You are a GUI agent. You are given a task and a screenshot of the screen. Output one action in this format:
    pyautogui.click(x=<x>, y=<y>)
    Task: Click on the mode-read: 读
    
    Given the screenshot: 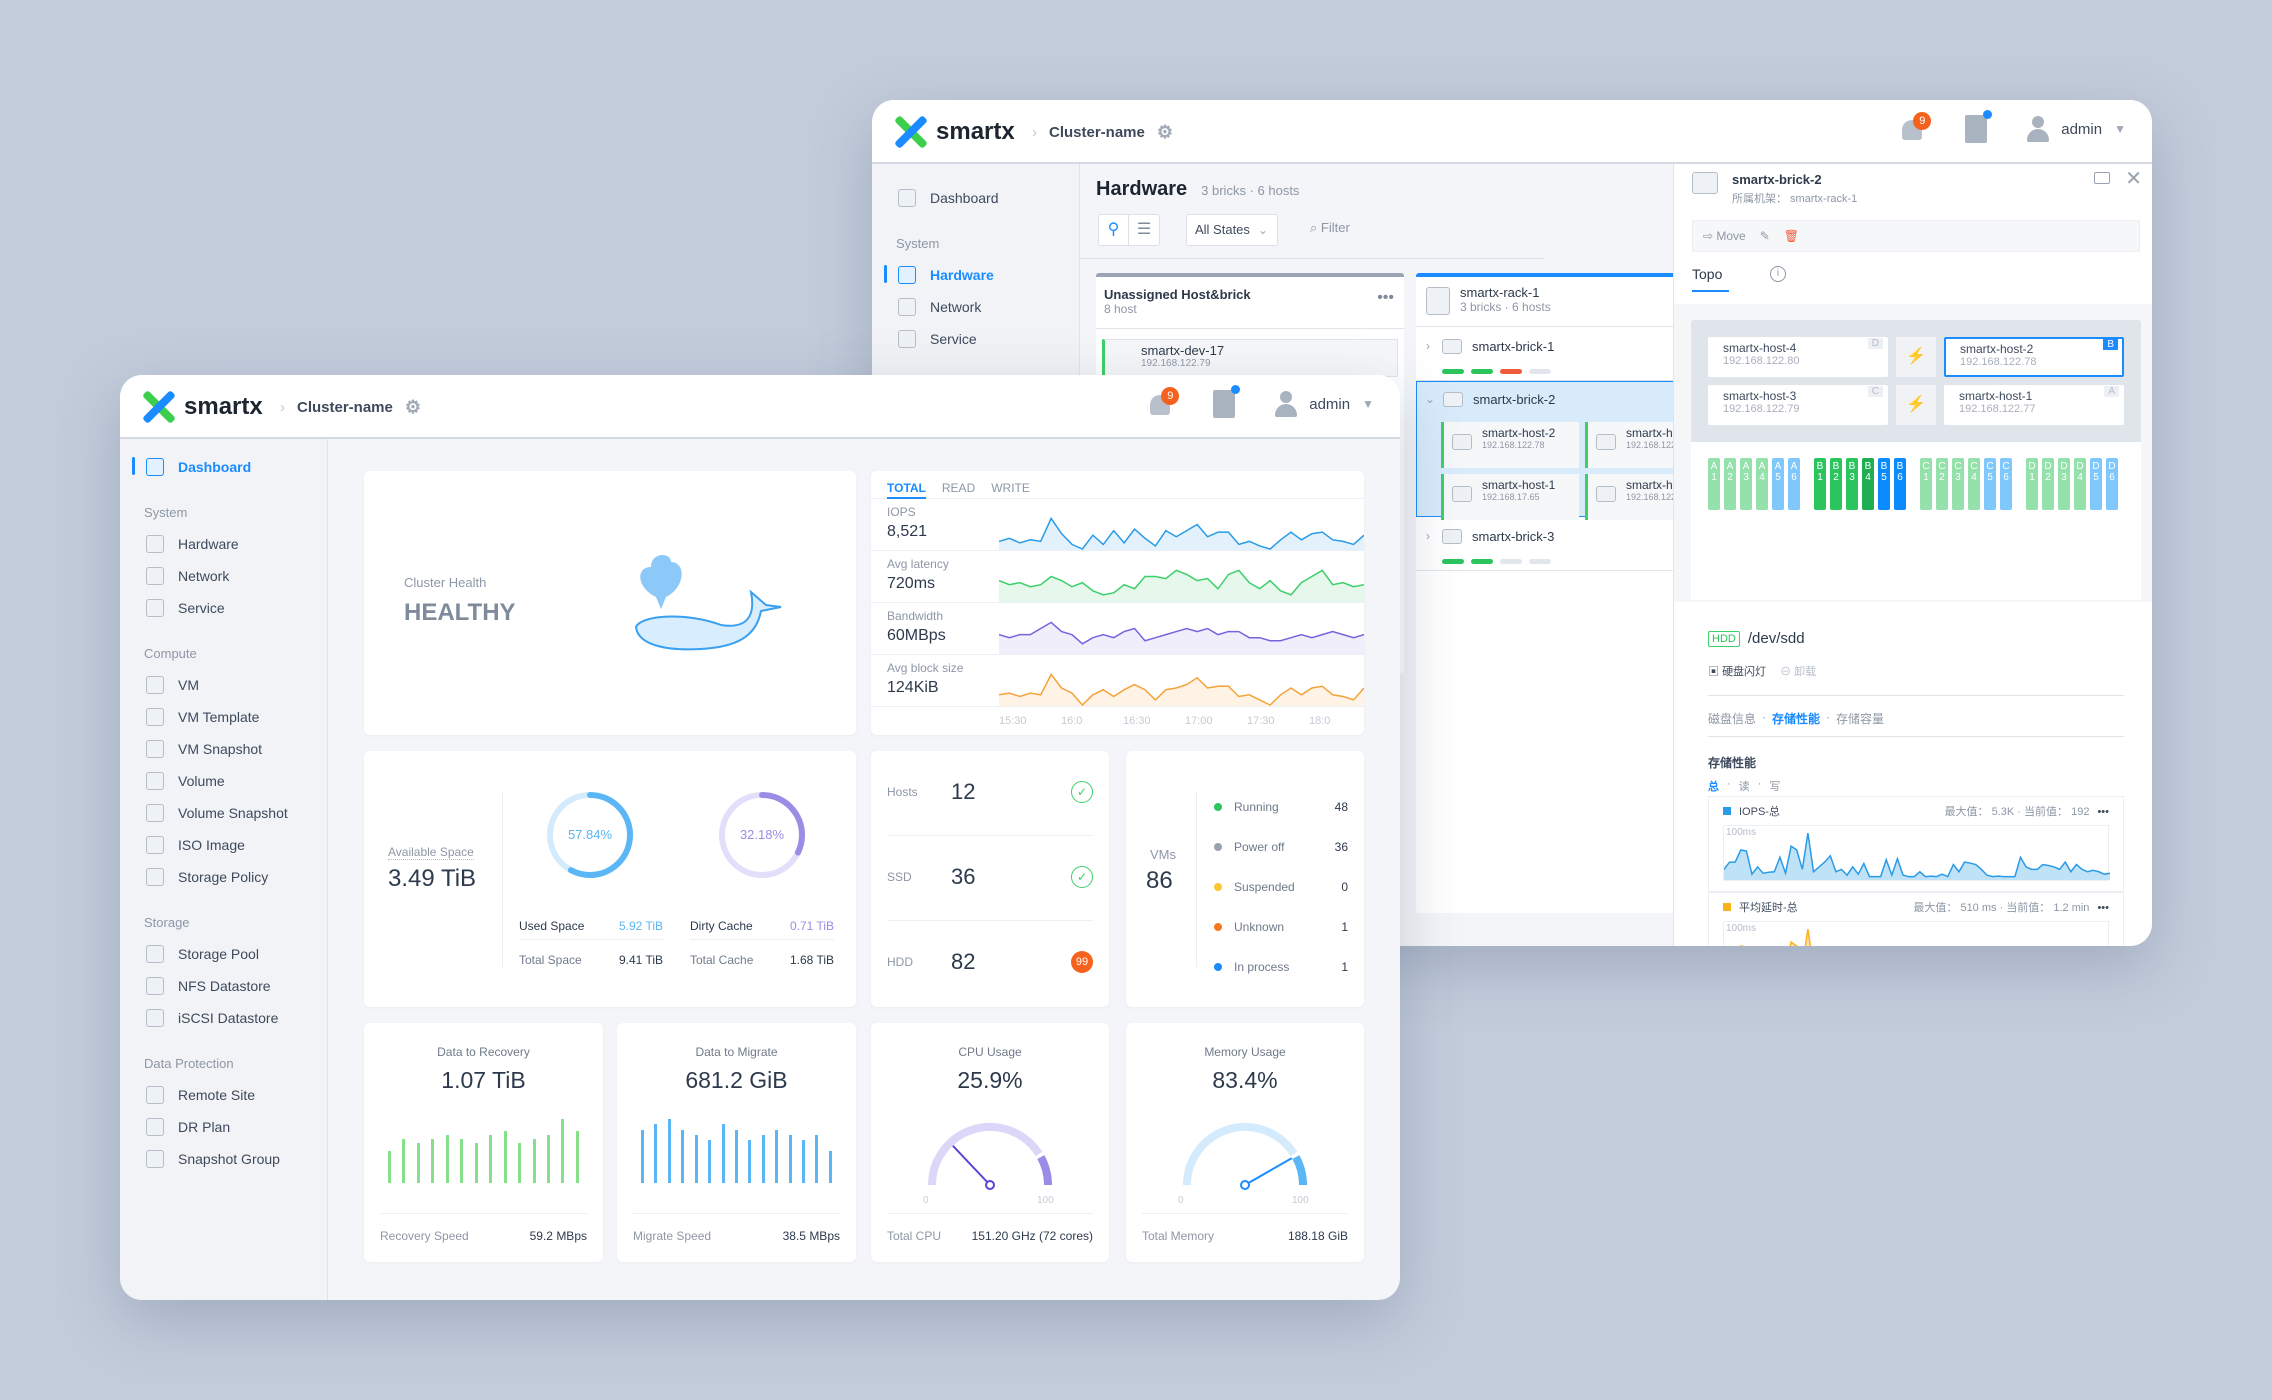 What is the action you would take?
    pyautogui.click(x=1744, y=787)
    